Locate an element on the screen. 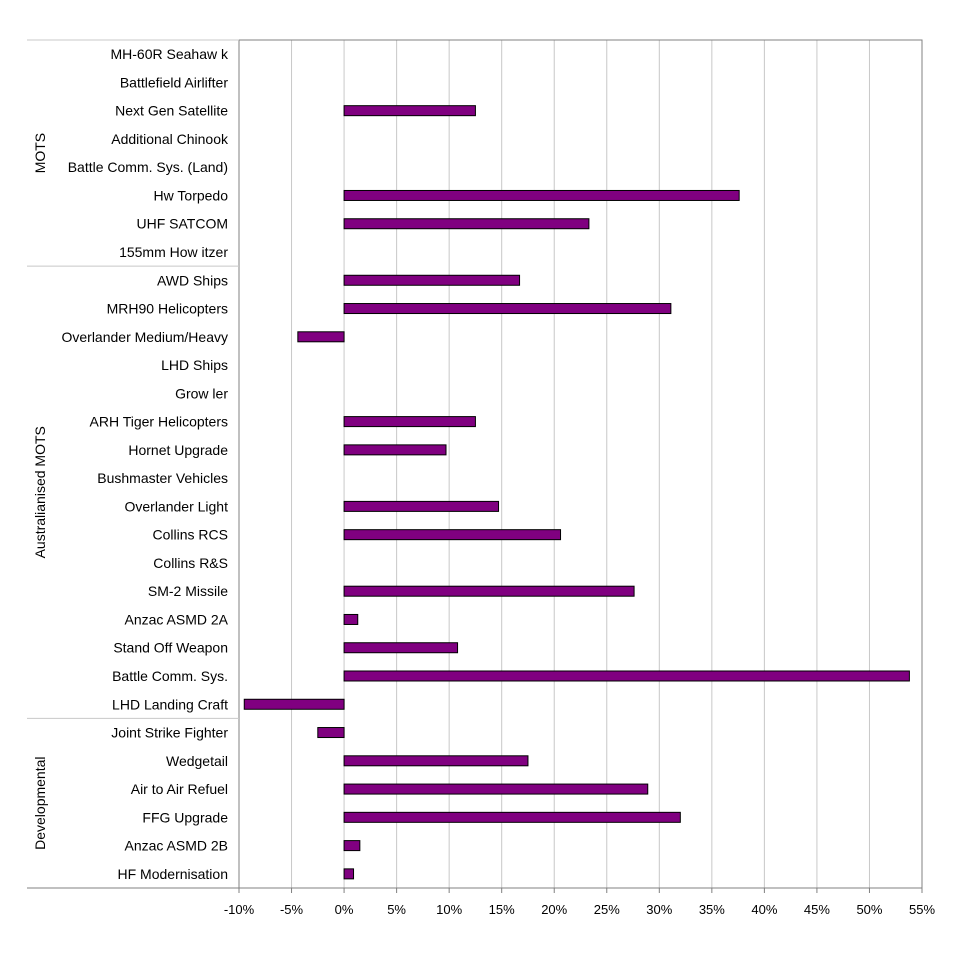  category-label: HF Modernisation is located at coordinates (173, 874).